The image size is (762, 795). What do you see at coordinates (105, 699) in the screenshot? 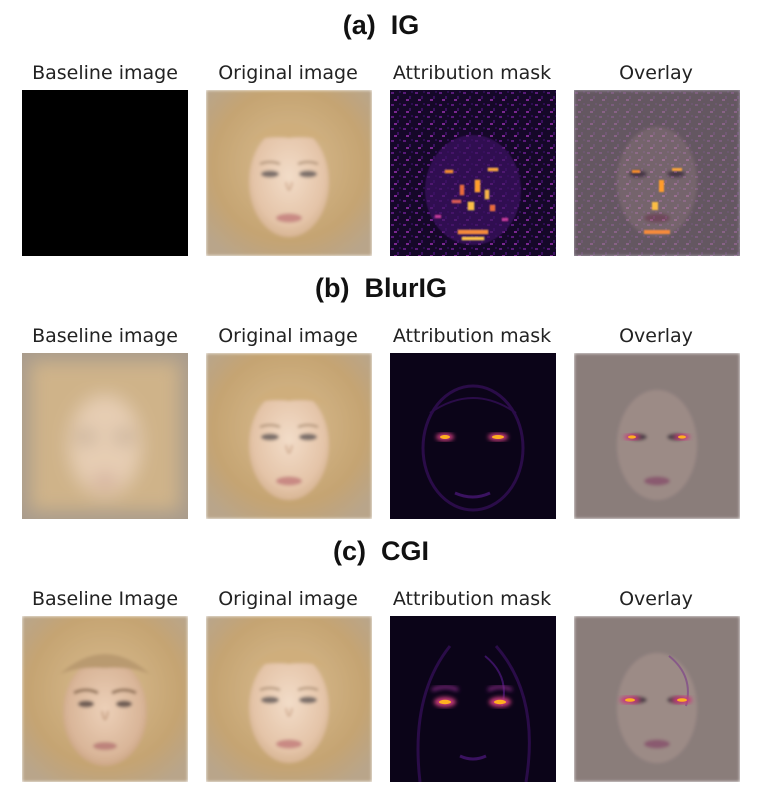
I see `baseline-image-counterfactual` at bounding box center [105, 699].